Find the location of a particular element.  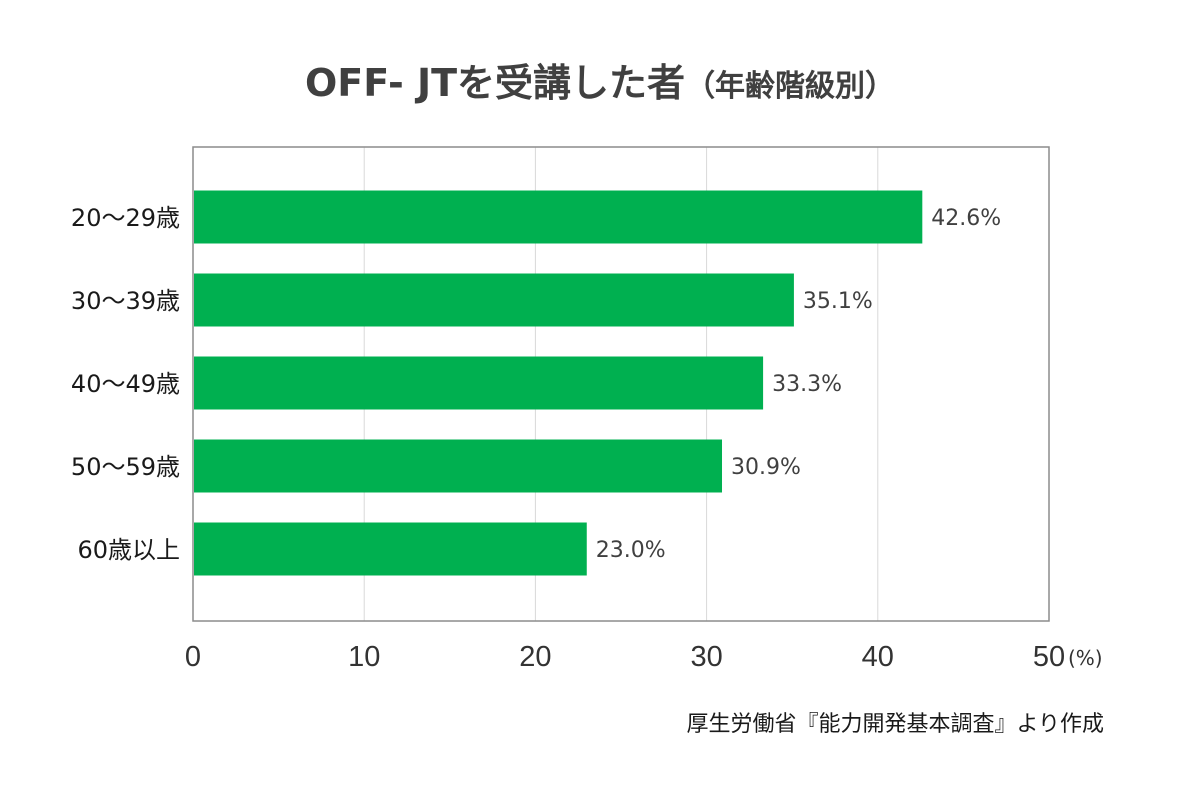

data-label: 35.1% is located at coordinates (838, 301).